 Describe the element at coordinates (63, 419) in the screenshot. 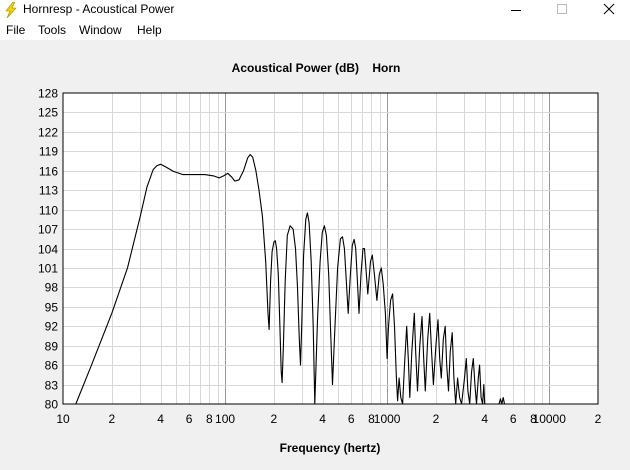

I see `x-tick-label: 10` at that location.